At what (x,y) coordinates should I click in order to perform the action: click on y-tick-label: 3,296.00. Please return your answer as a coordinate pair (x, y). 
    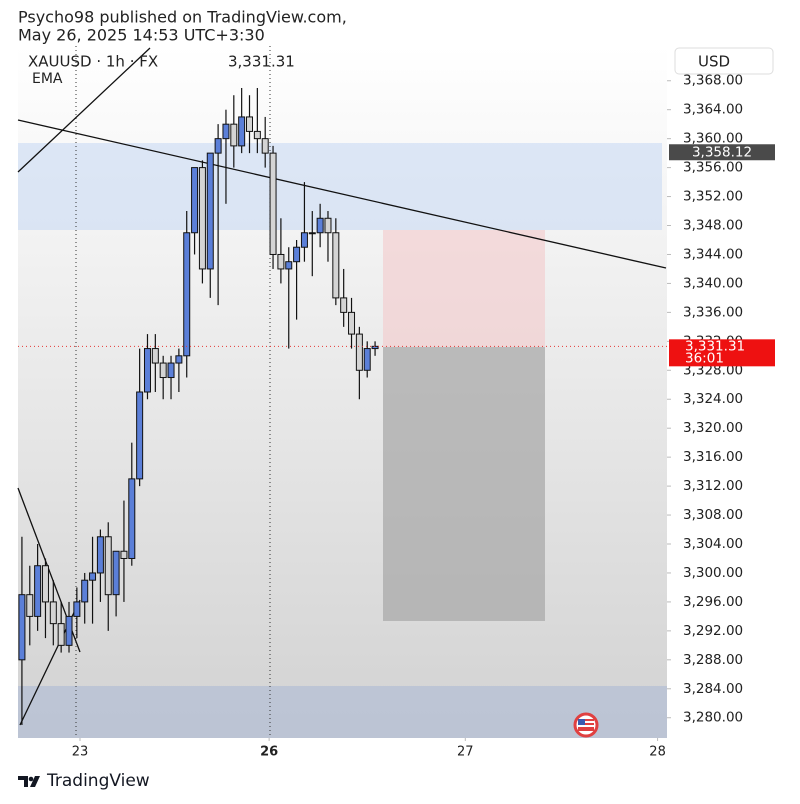
    Looking at the image, I should click on (713, 602).